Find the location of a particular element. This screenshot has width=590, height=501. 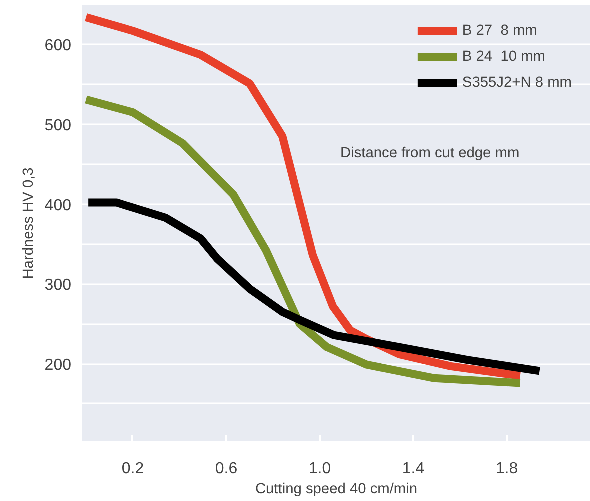

y-tick-label: 300 is located at coordinates (58, 285).